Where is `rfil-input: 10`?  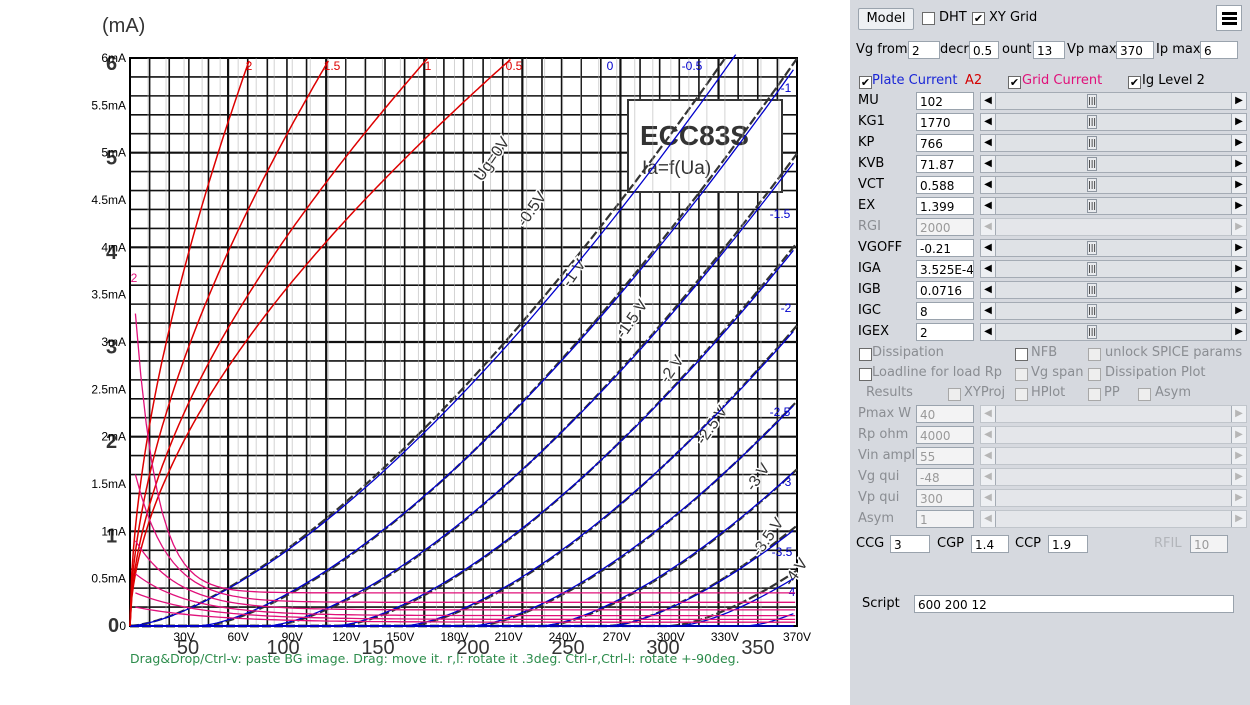
rfil-input: 10 is located at coordinates (1209, 544).